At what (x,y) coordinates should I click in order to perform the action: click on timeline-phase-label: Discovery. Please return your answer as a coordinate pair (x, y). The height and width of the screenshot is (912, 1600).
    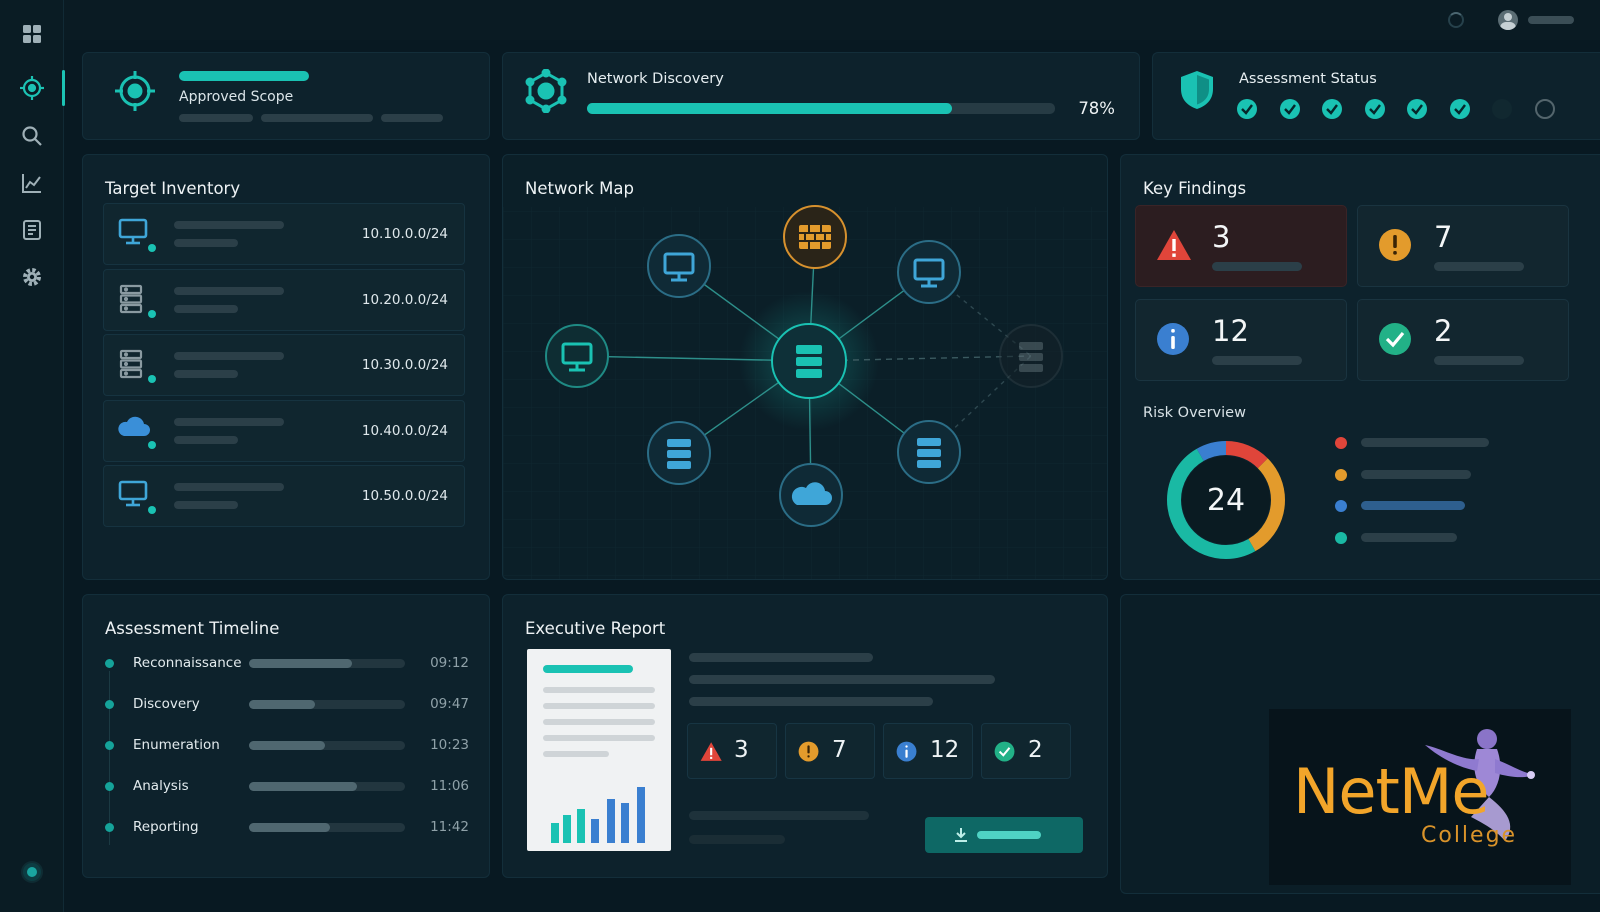
    Looking at the image, I should click on (166, 704).